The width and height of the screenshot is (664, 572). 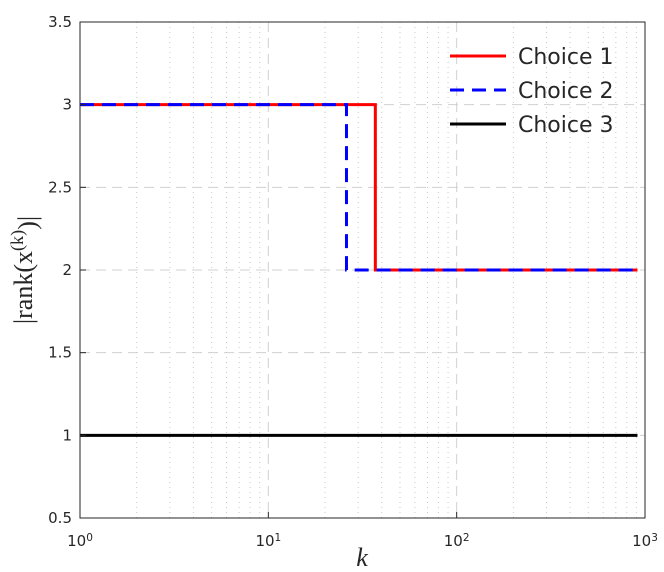 What do you see at coordinates (566, 57) in the screenshot?
I see `legend-label: Choice 1` at bounding box center [566, 57].